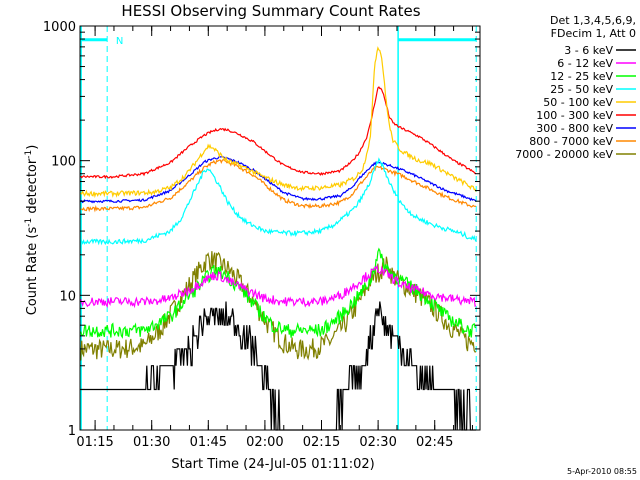  Describe the element at coordinates (574, 115) in the screenshot. I see `legend-entry-label: 100 - 300 keV` at that location.